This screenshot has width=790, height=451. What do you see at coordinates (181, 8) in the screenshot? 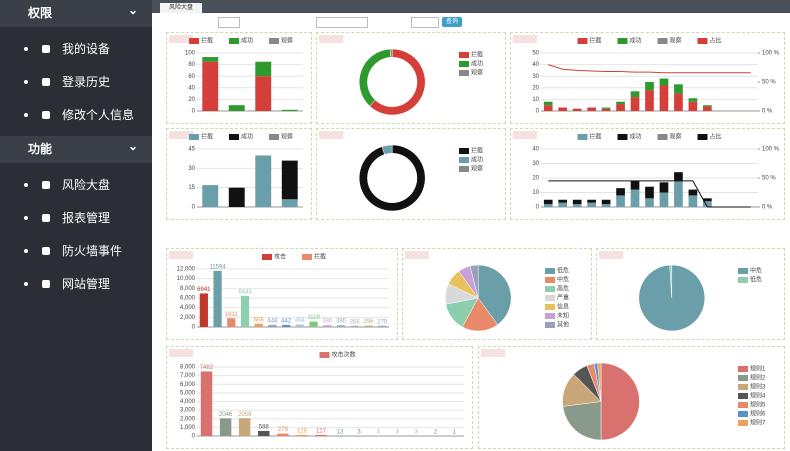
I see `tab: 风险大盘` at bounding box center [181, 8].